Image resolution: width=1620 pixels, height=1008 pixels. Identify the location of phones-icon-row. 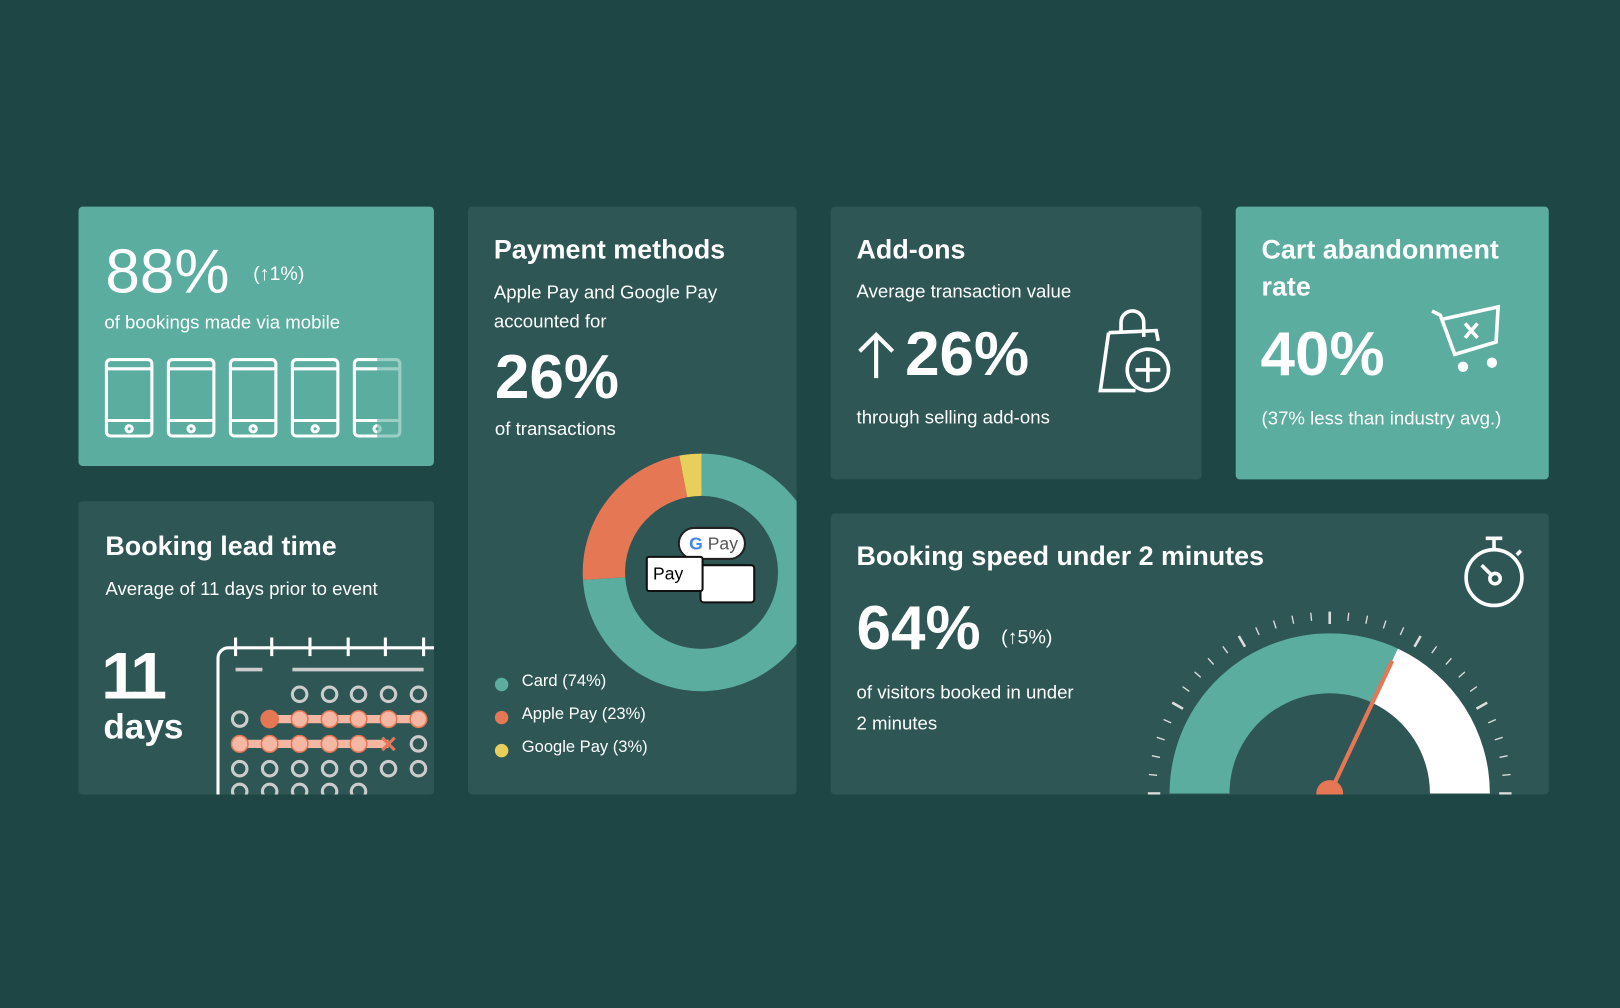
(253, 398).